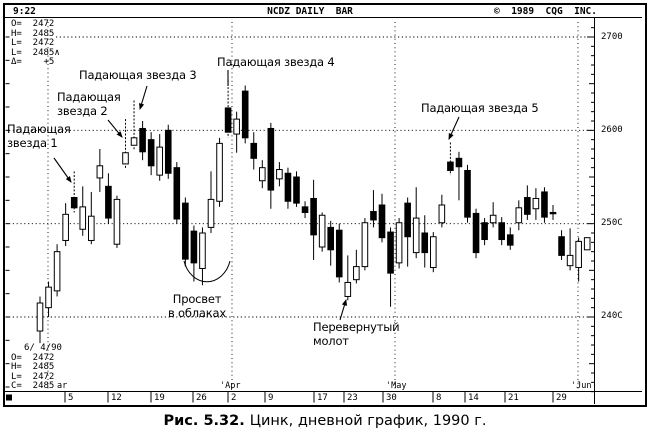  Describe the element at coordinates (43, 348) in the screenshot. I see `quote-date: 6/ 4/90` at that location.